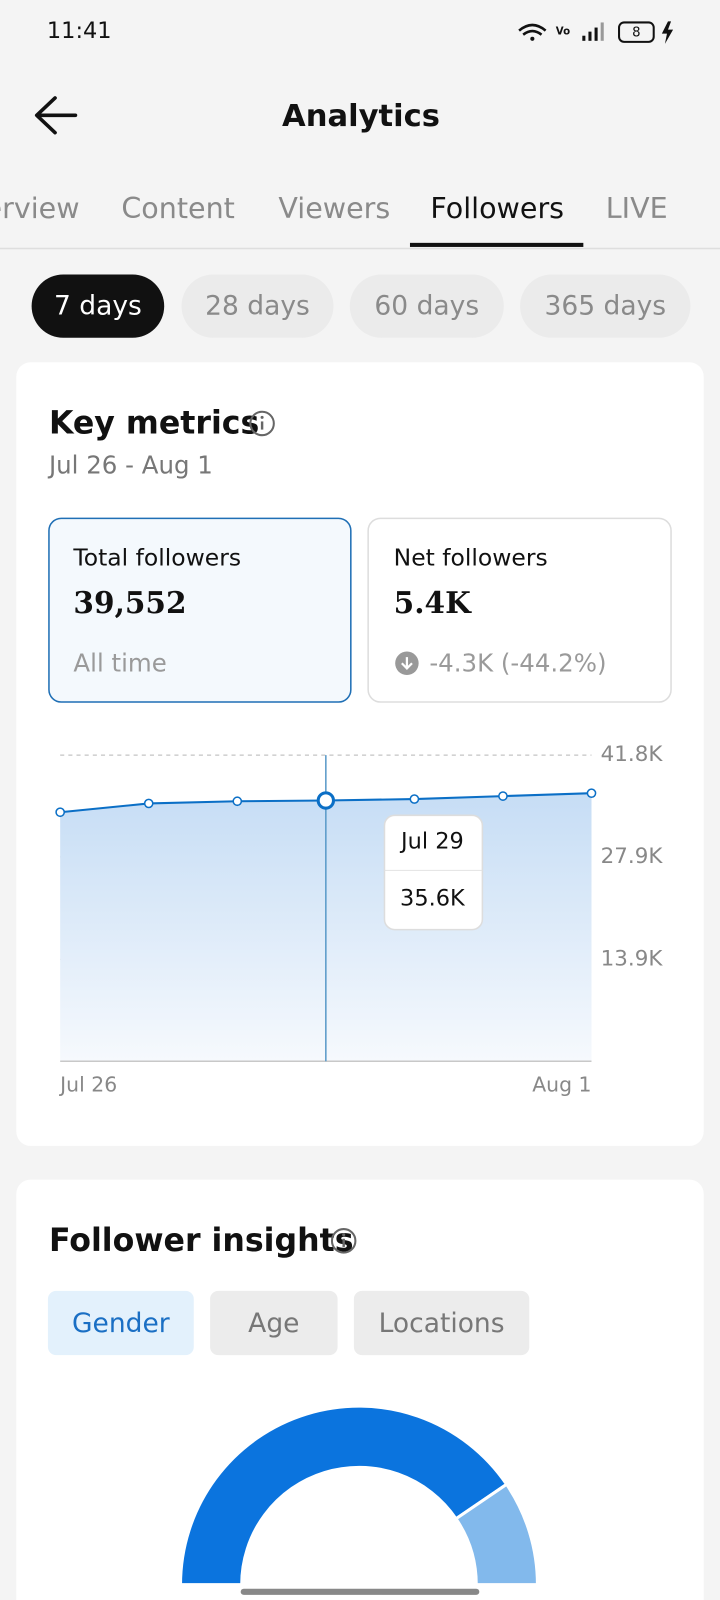 The image size is (720, 1600). What do you see at coordinates (496, 244) in the screenshot?
I see `tab-underline` at bounding box center [496, 244].